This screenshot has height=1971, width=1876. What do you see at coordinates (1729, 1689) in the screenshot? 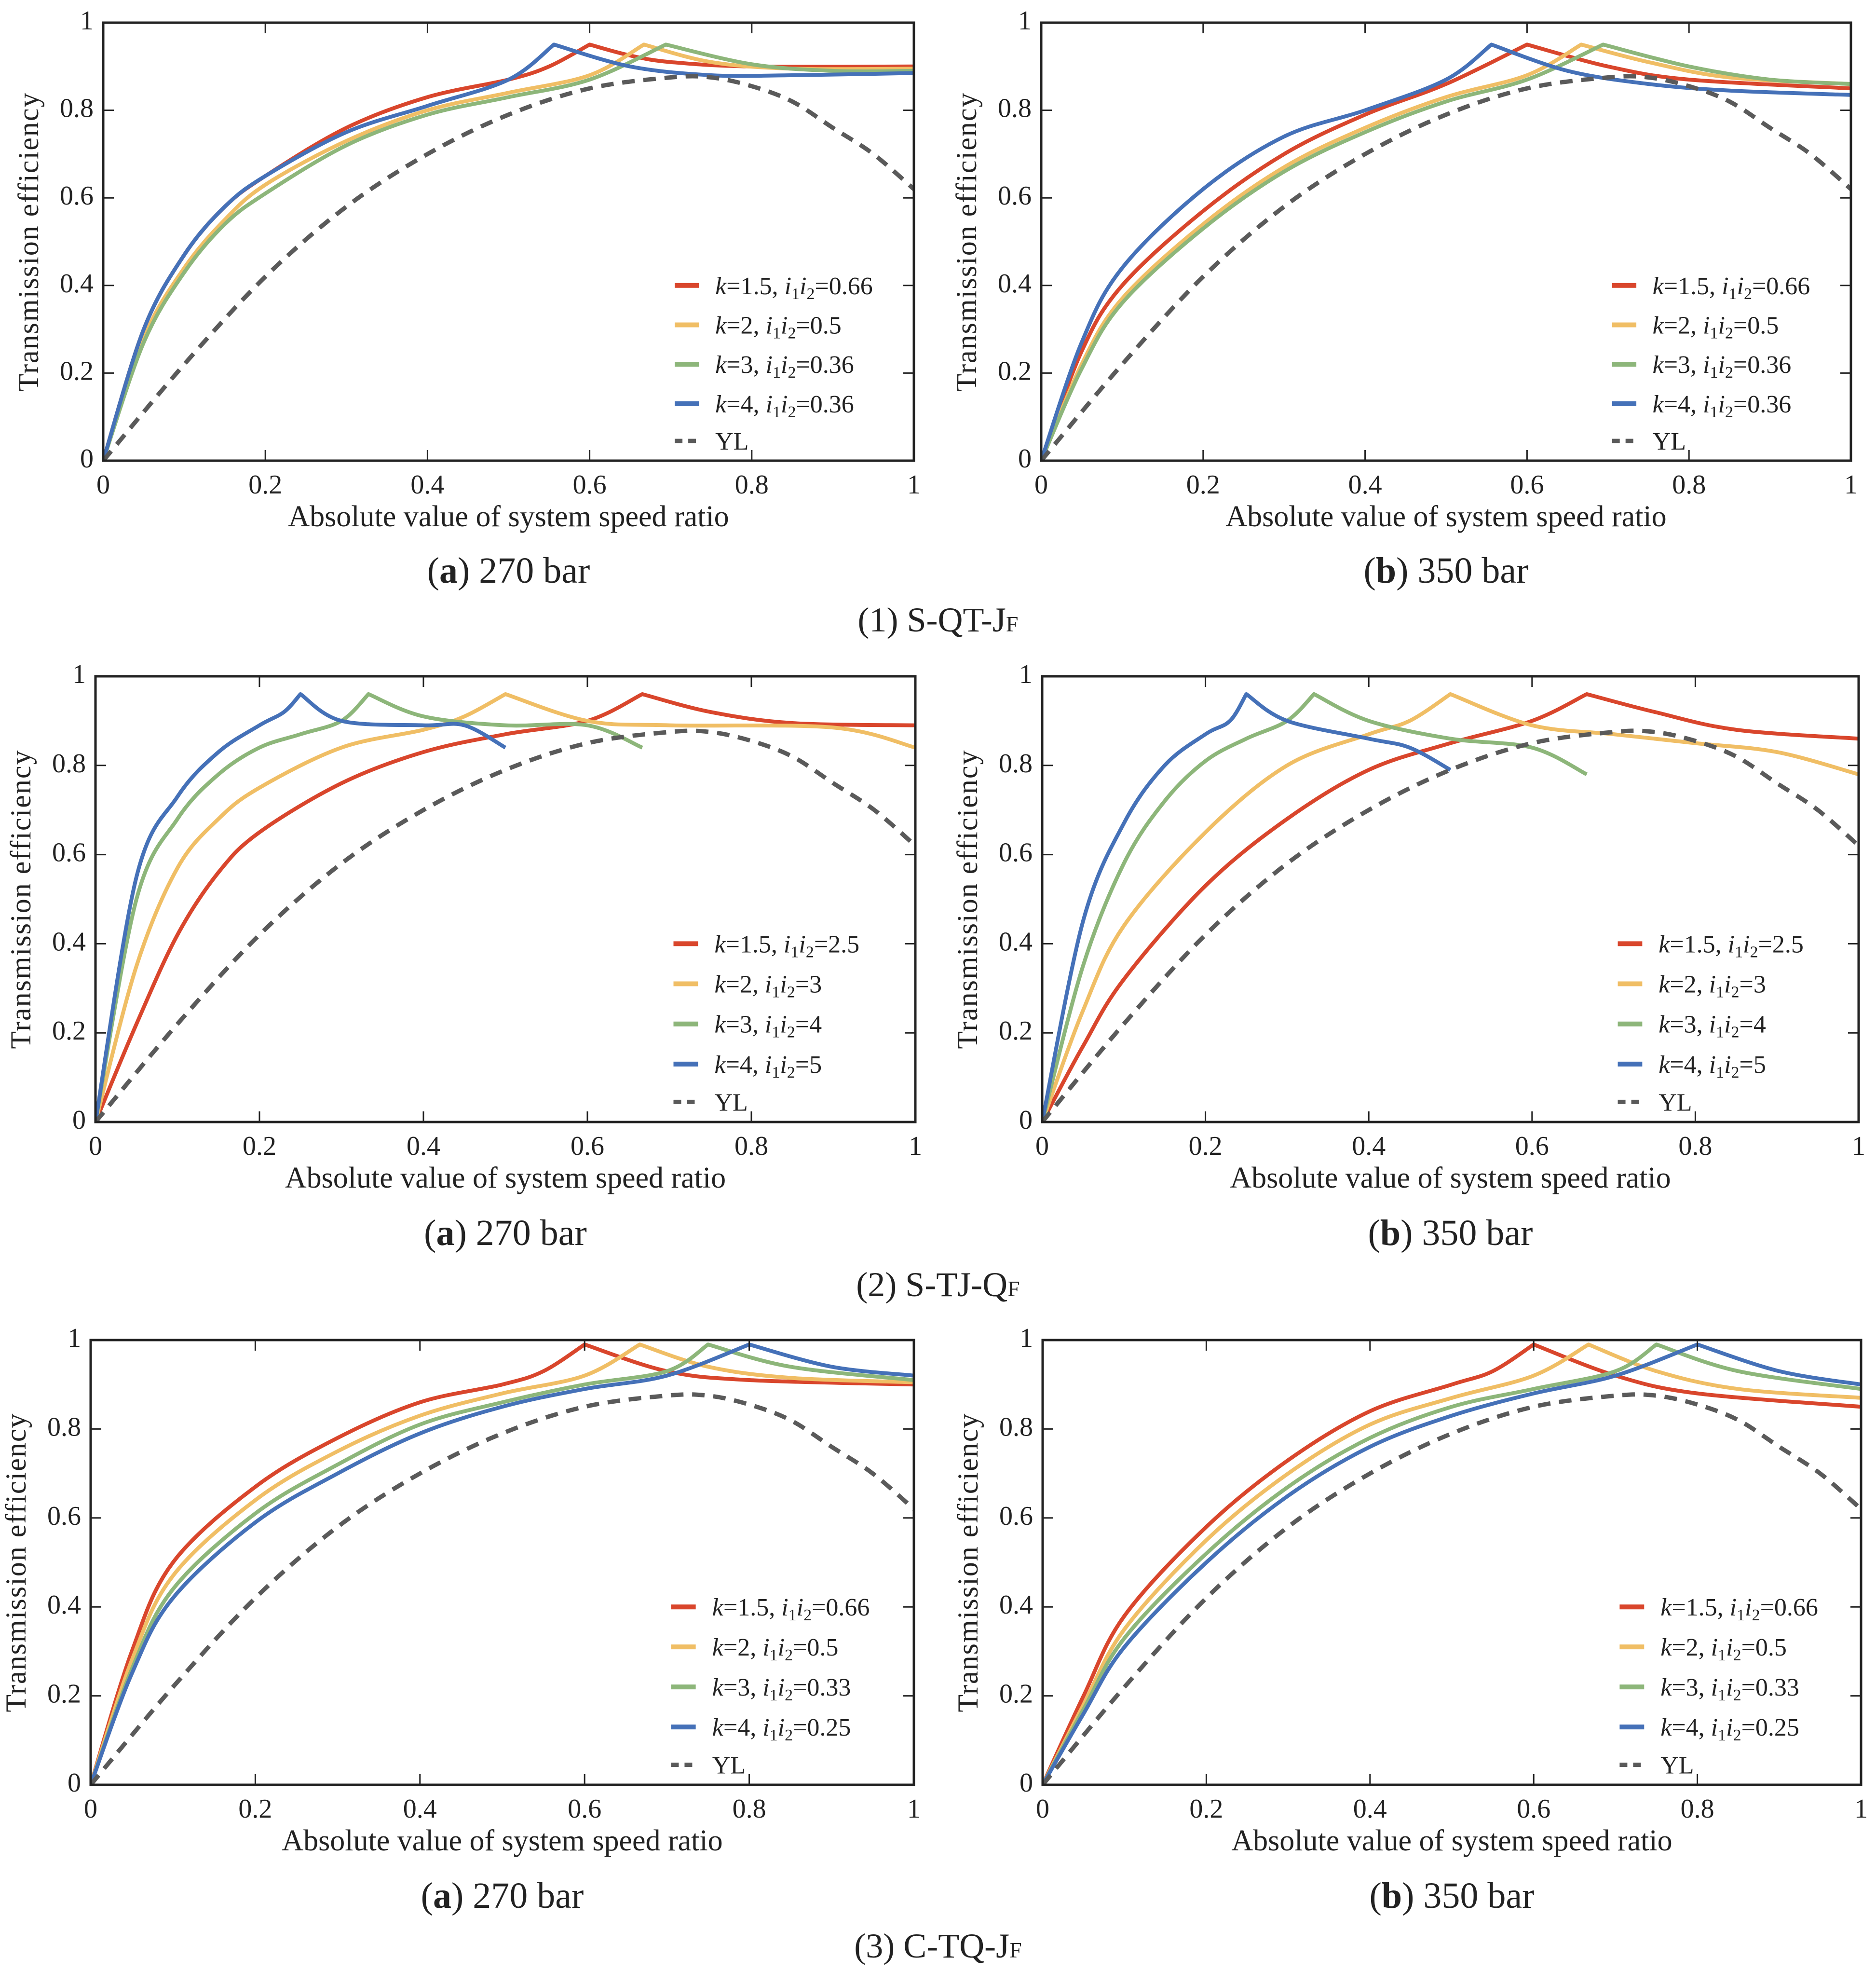
I see `legend-entry: k=3, i1i2=0.33` at bounding box center [1729, 1689].